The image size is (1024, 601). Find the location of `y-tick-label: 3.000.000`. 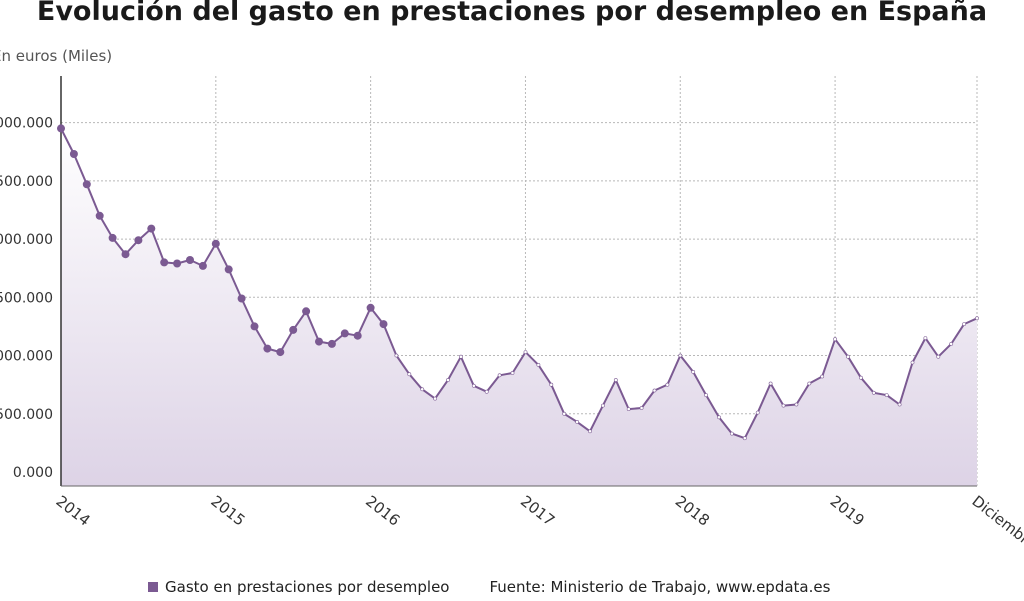

y-tick-label: 3.000.000 is located at coordinates (26, 124).